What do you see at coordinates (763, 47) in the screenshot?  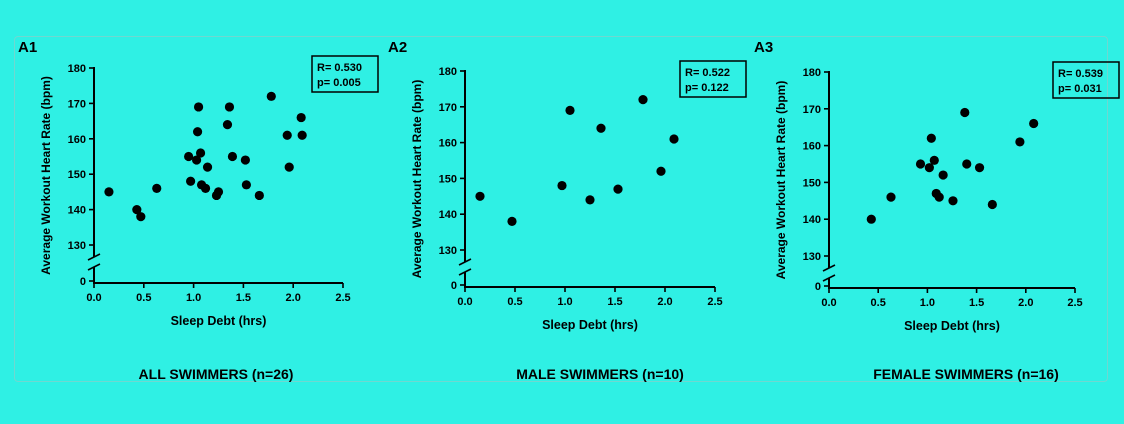 I see `panel-label-A3: A3` at bounding box center [763, 47].